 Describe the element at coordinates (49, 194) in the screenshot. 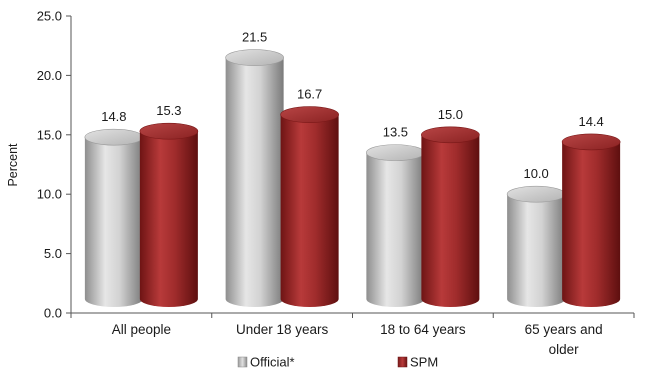

I see `y-tick-label: 10.0` at that location.